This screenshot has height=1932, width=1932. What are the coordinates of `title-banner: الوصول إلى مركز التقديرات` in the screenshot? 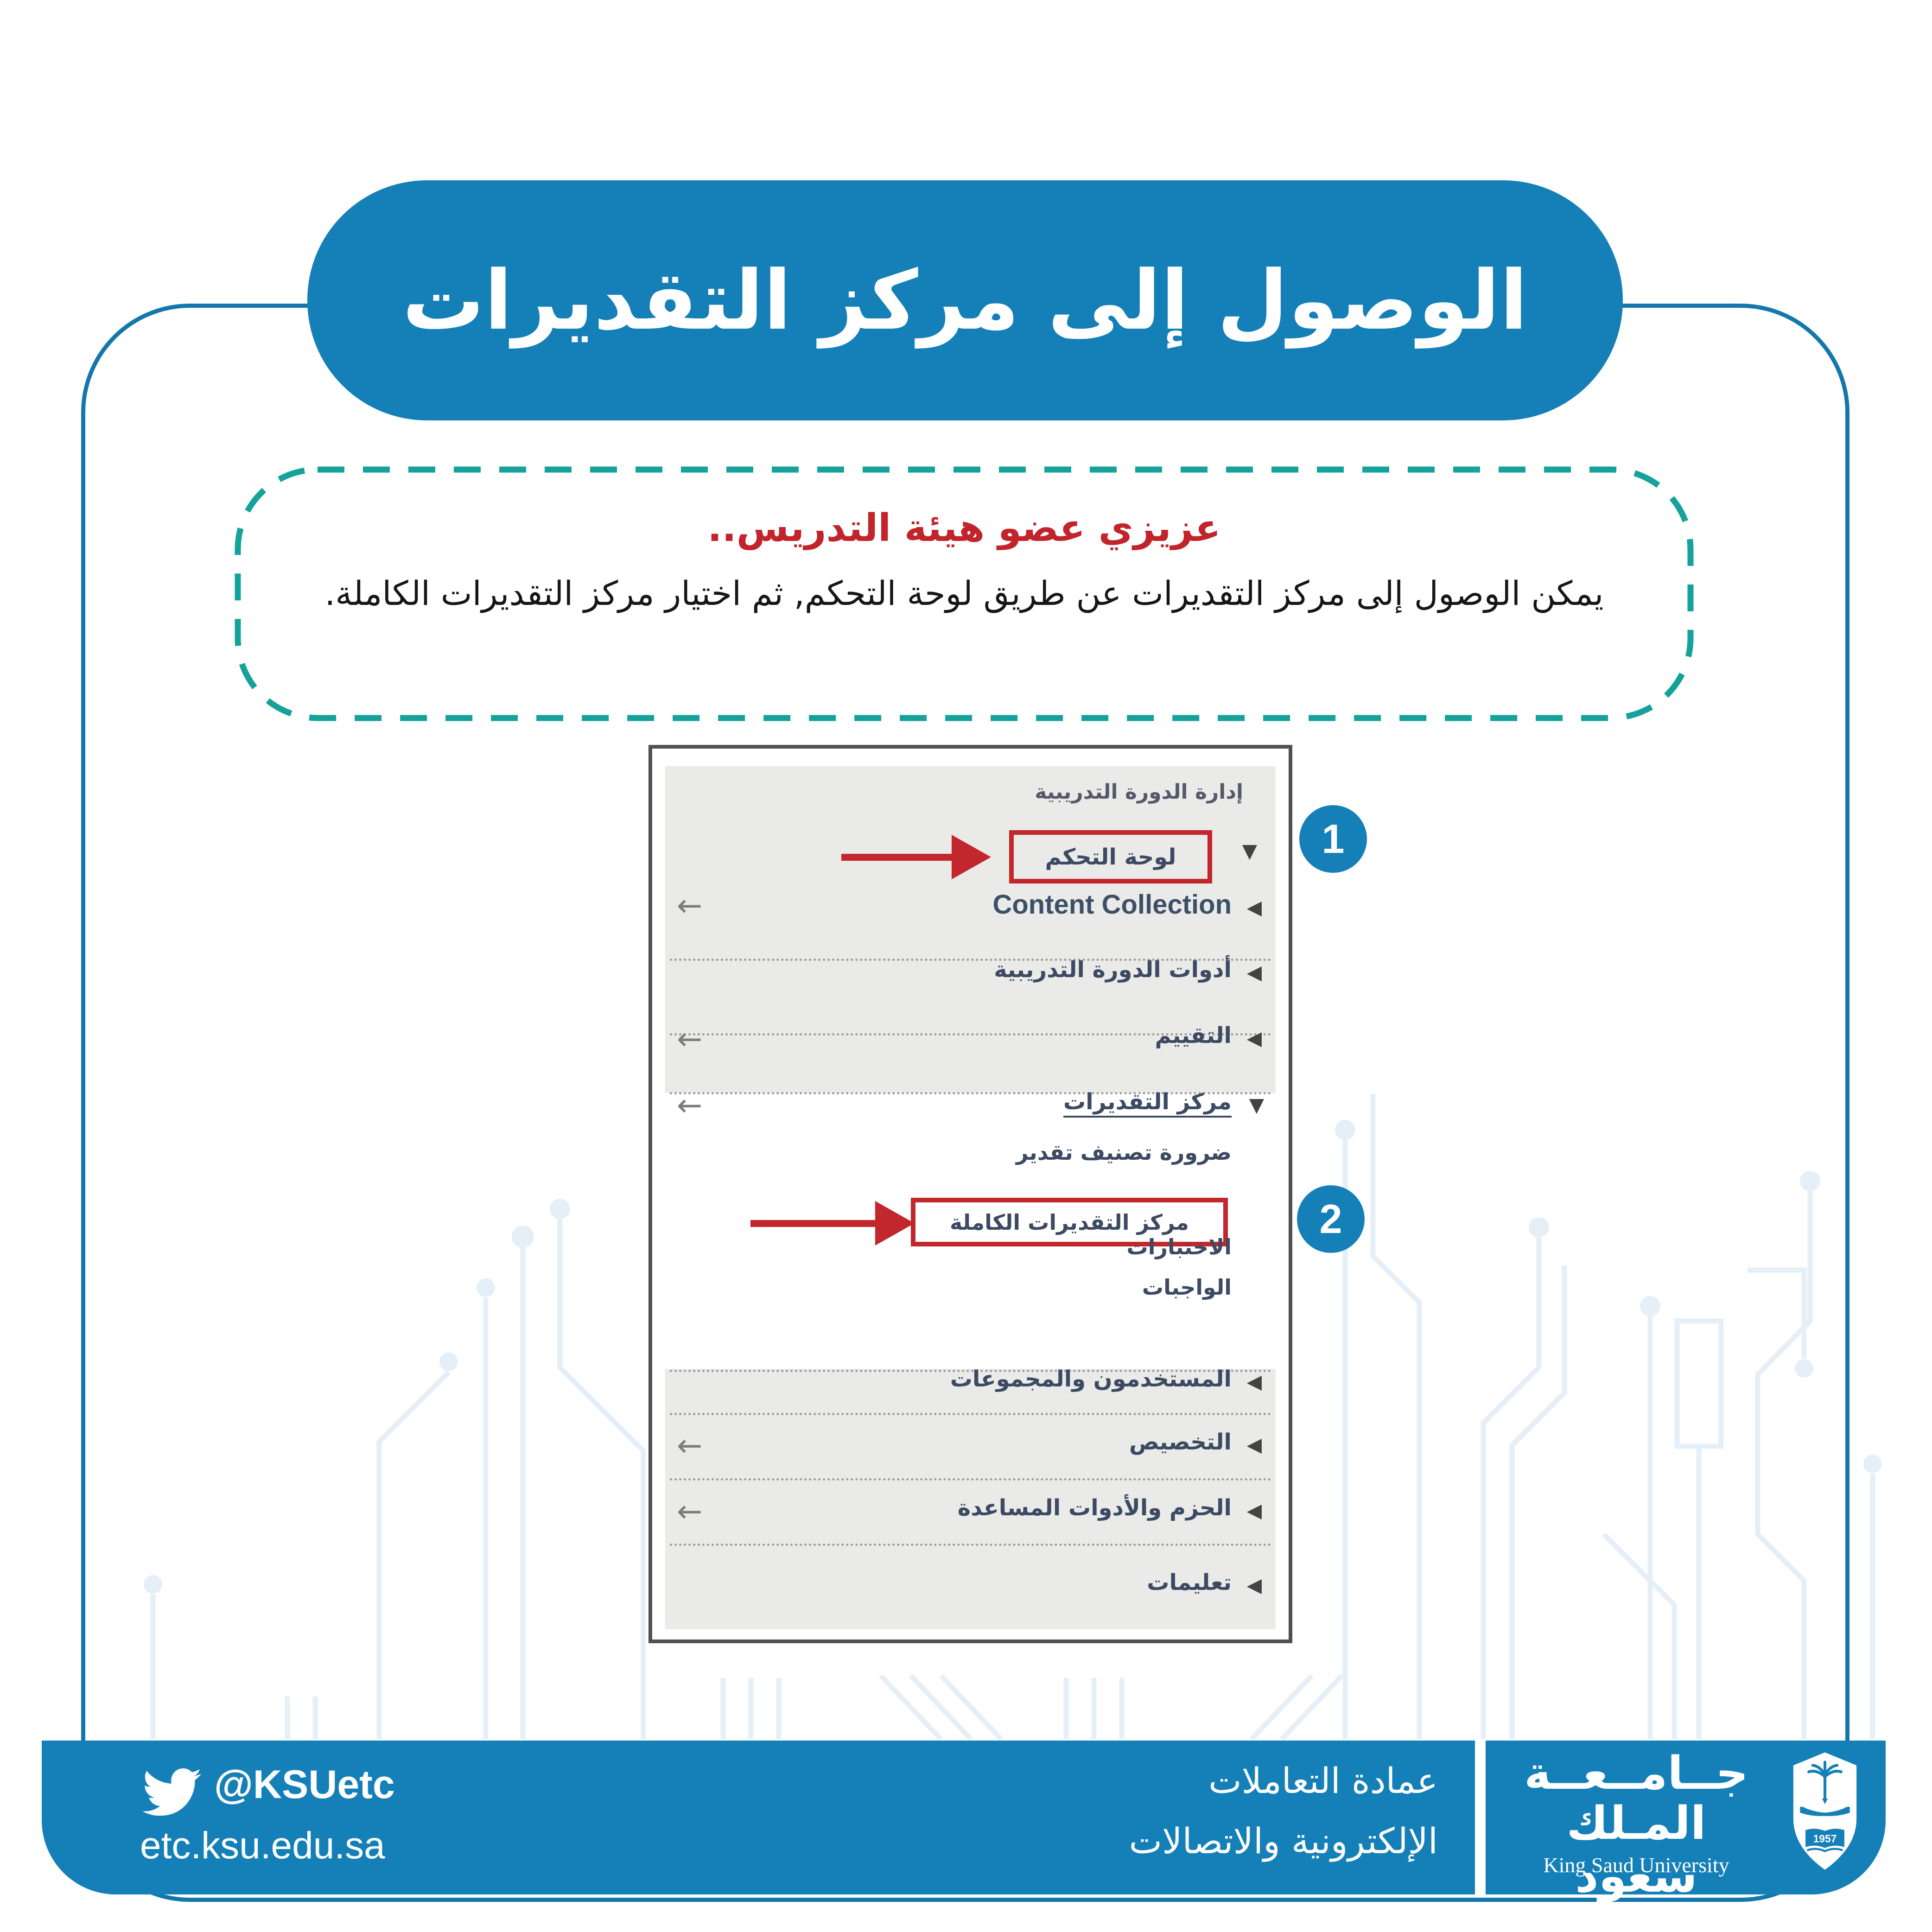 It's located at (965, 300).